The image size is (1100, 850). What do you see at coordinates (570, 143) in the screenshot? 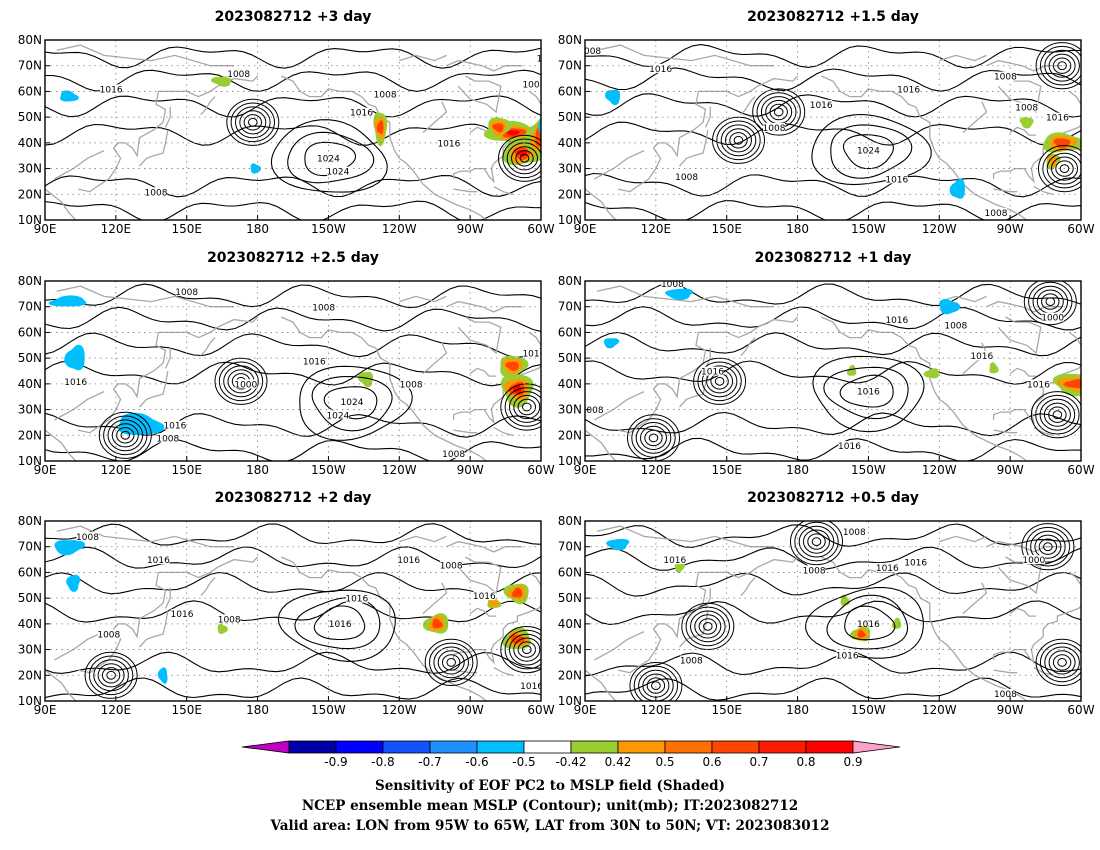
I see `y-tick-label: 40N` at bounding box center [570, 143].